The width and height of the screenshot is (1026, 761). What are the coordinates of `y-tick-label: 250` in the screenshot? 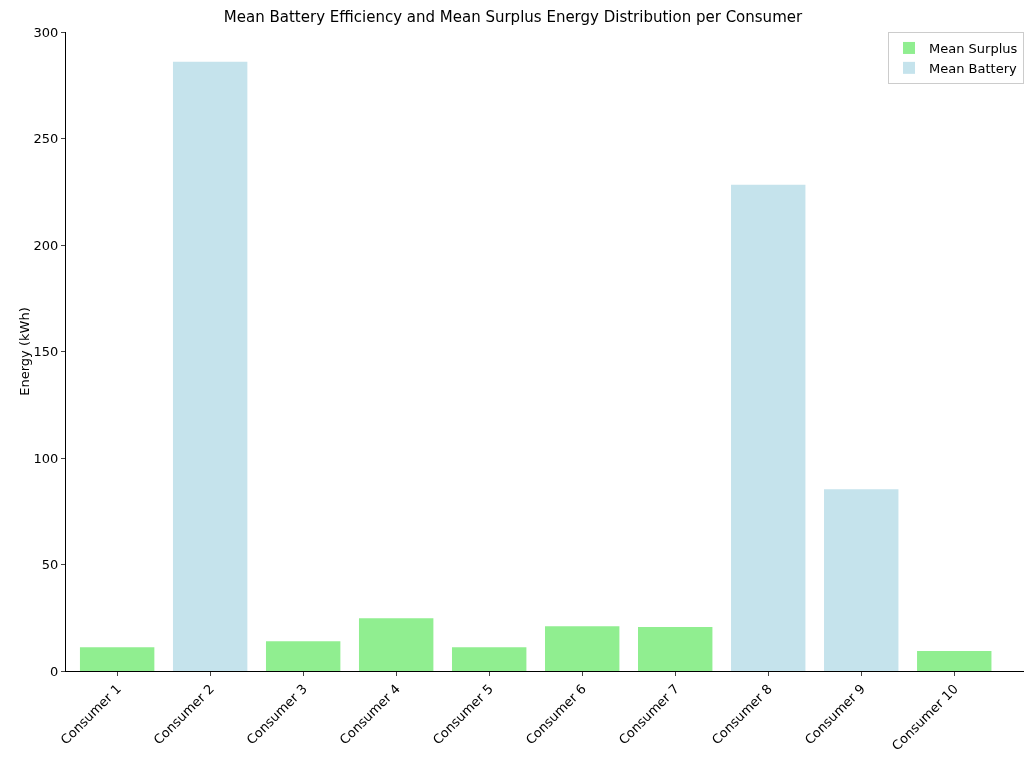 It's located at (46, 139).